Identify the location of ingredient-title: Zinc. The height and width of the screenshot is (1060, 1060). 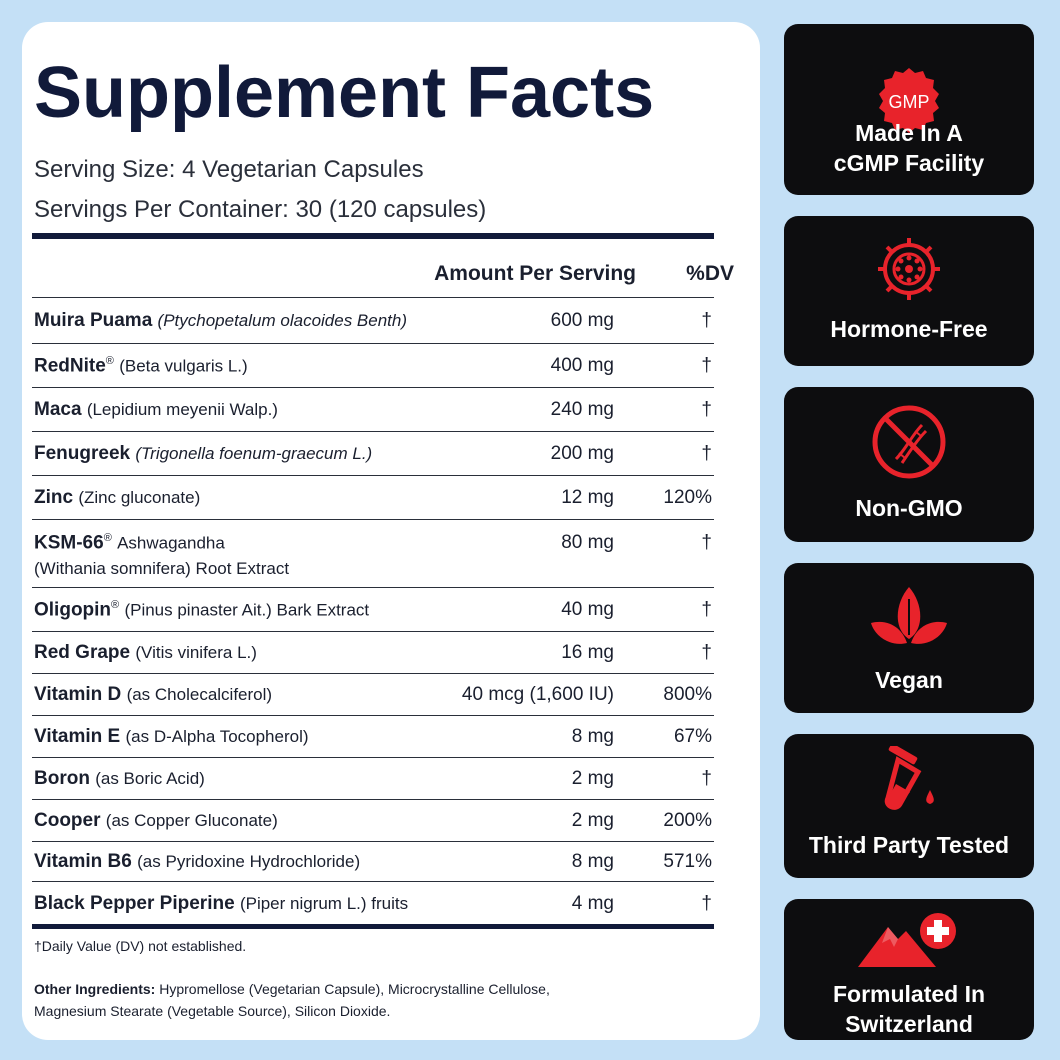
(54, 497).